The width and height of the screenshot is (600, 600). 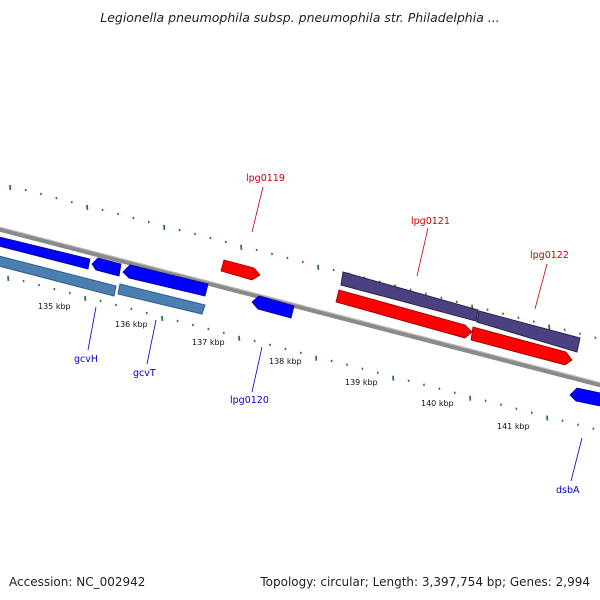 I want to click on lpg0121-gene-arrow, so click(x=404, y=314).